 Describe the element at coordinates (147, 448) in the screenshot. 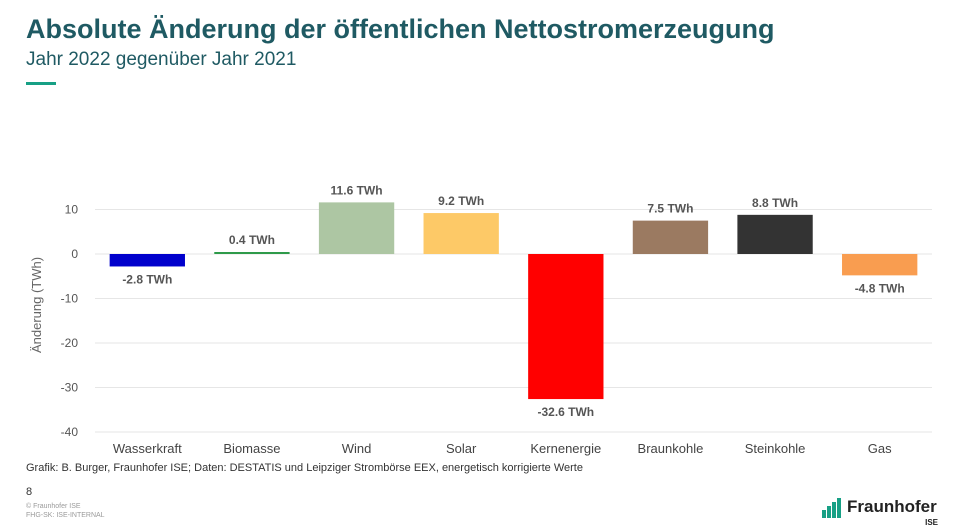

I see `category-label: Wasserkraft` at that location.